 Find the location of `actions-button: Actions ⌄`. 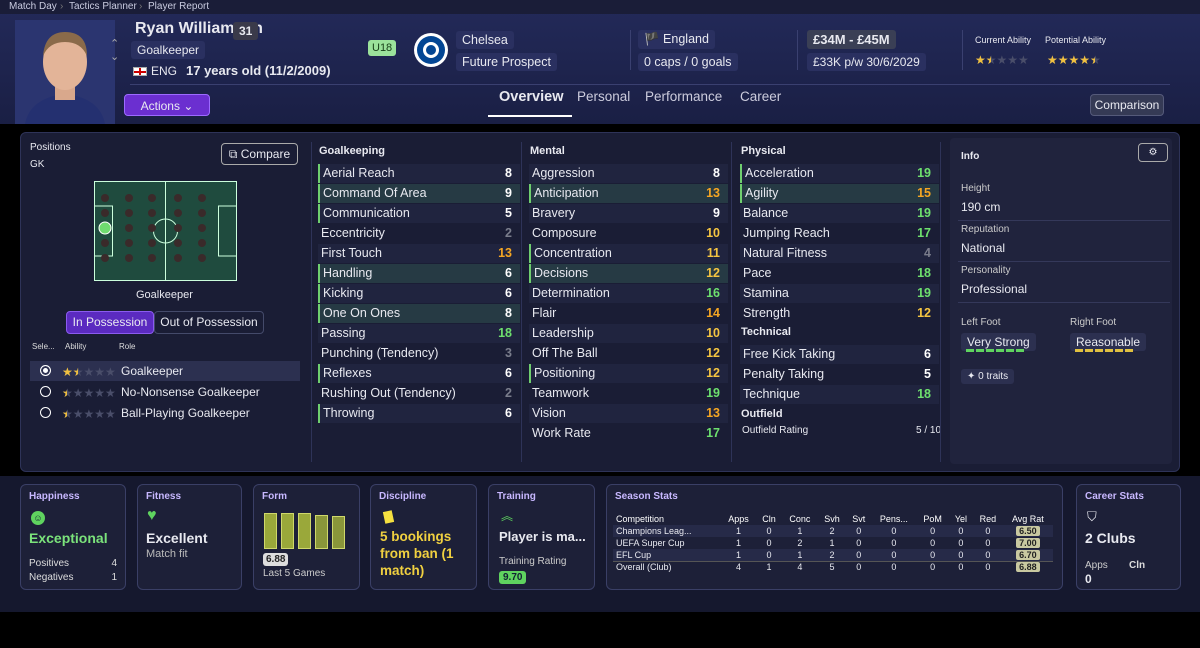

actions-button: Actions ⌄ is located at coordinates (167, 105).